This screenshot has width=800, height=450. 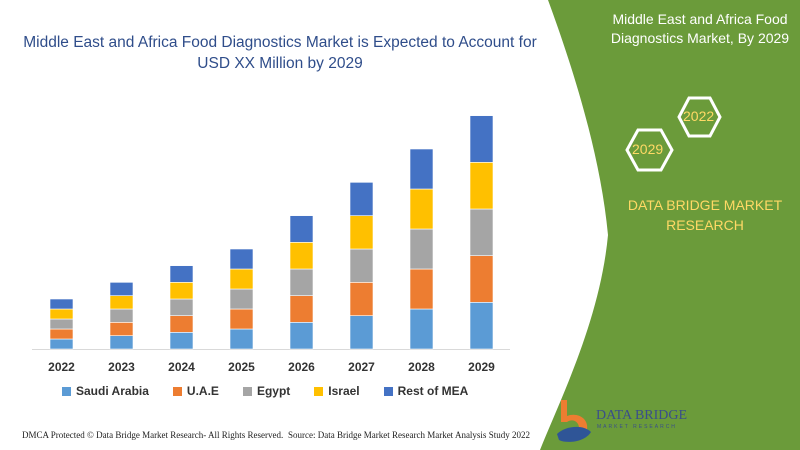 What do you see at coordinates (481, 186) in the screenshot?
I see `bar-2029-israel` at bounding box center [481, 186].